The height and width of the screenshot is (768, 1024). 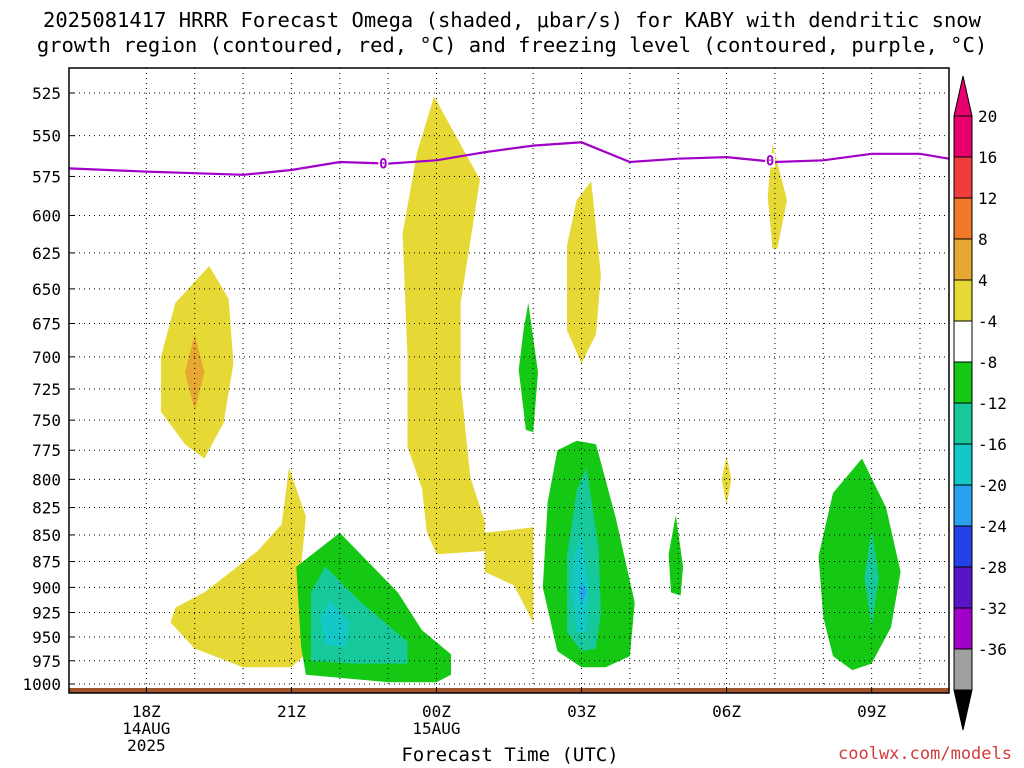 What do you see at coordinates (46, 535) in the screenshot?
I see `y-tick-label-850: 850` at bounding box center [46, 535].